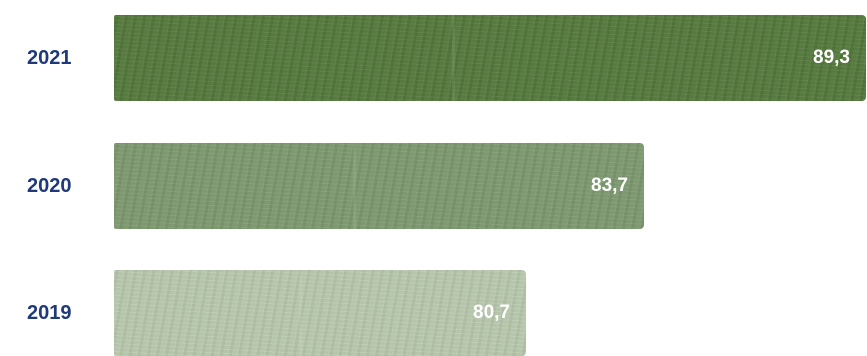 The width and height of the screenshot is (867, 356). What do you see at coordinates (49, 313) in the screenshot?
I see `category-label: 2019` at bounding box center [49, 313].